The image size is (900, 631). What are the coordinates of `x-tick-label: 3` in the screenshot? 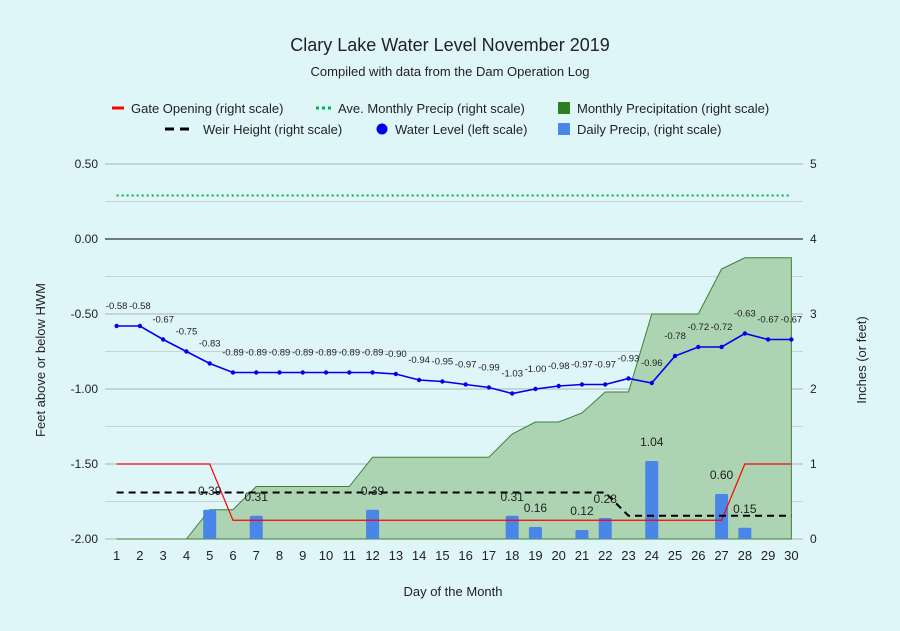 It's located at (163, 555).